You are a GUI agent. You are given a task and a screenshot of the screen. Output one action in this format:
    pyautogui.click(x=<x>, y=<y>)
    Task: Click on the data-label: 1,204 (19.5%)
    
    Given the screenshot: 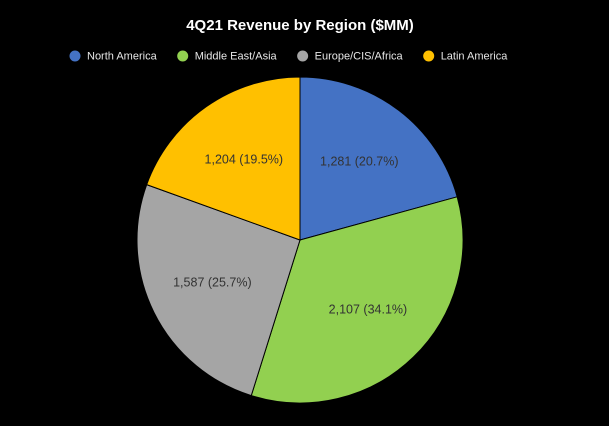 What is the action you would take?
    pyautogui.click(x=244, y=159)
    